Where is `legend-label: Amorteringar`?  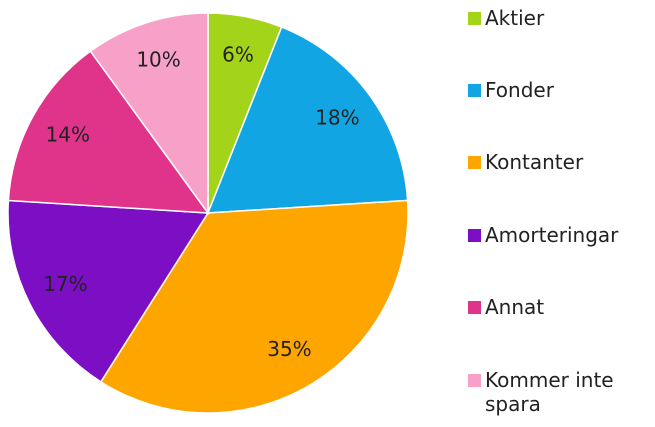 legend-label: Amorteringar is located at coordinates (552, 235).